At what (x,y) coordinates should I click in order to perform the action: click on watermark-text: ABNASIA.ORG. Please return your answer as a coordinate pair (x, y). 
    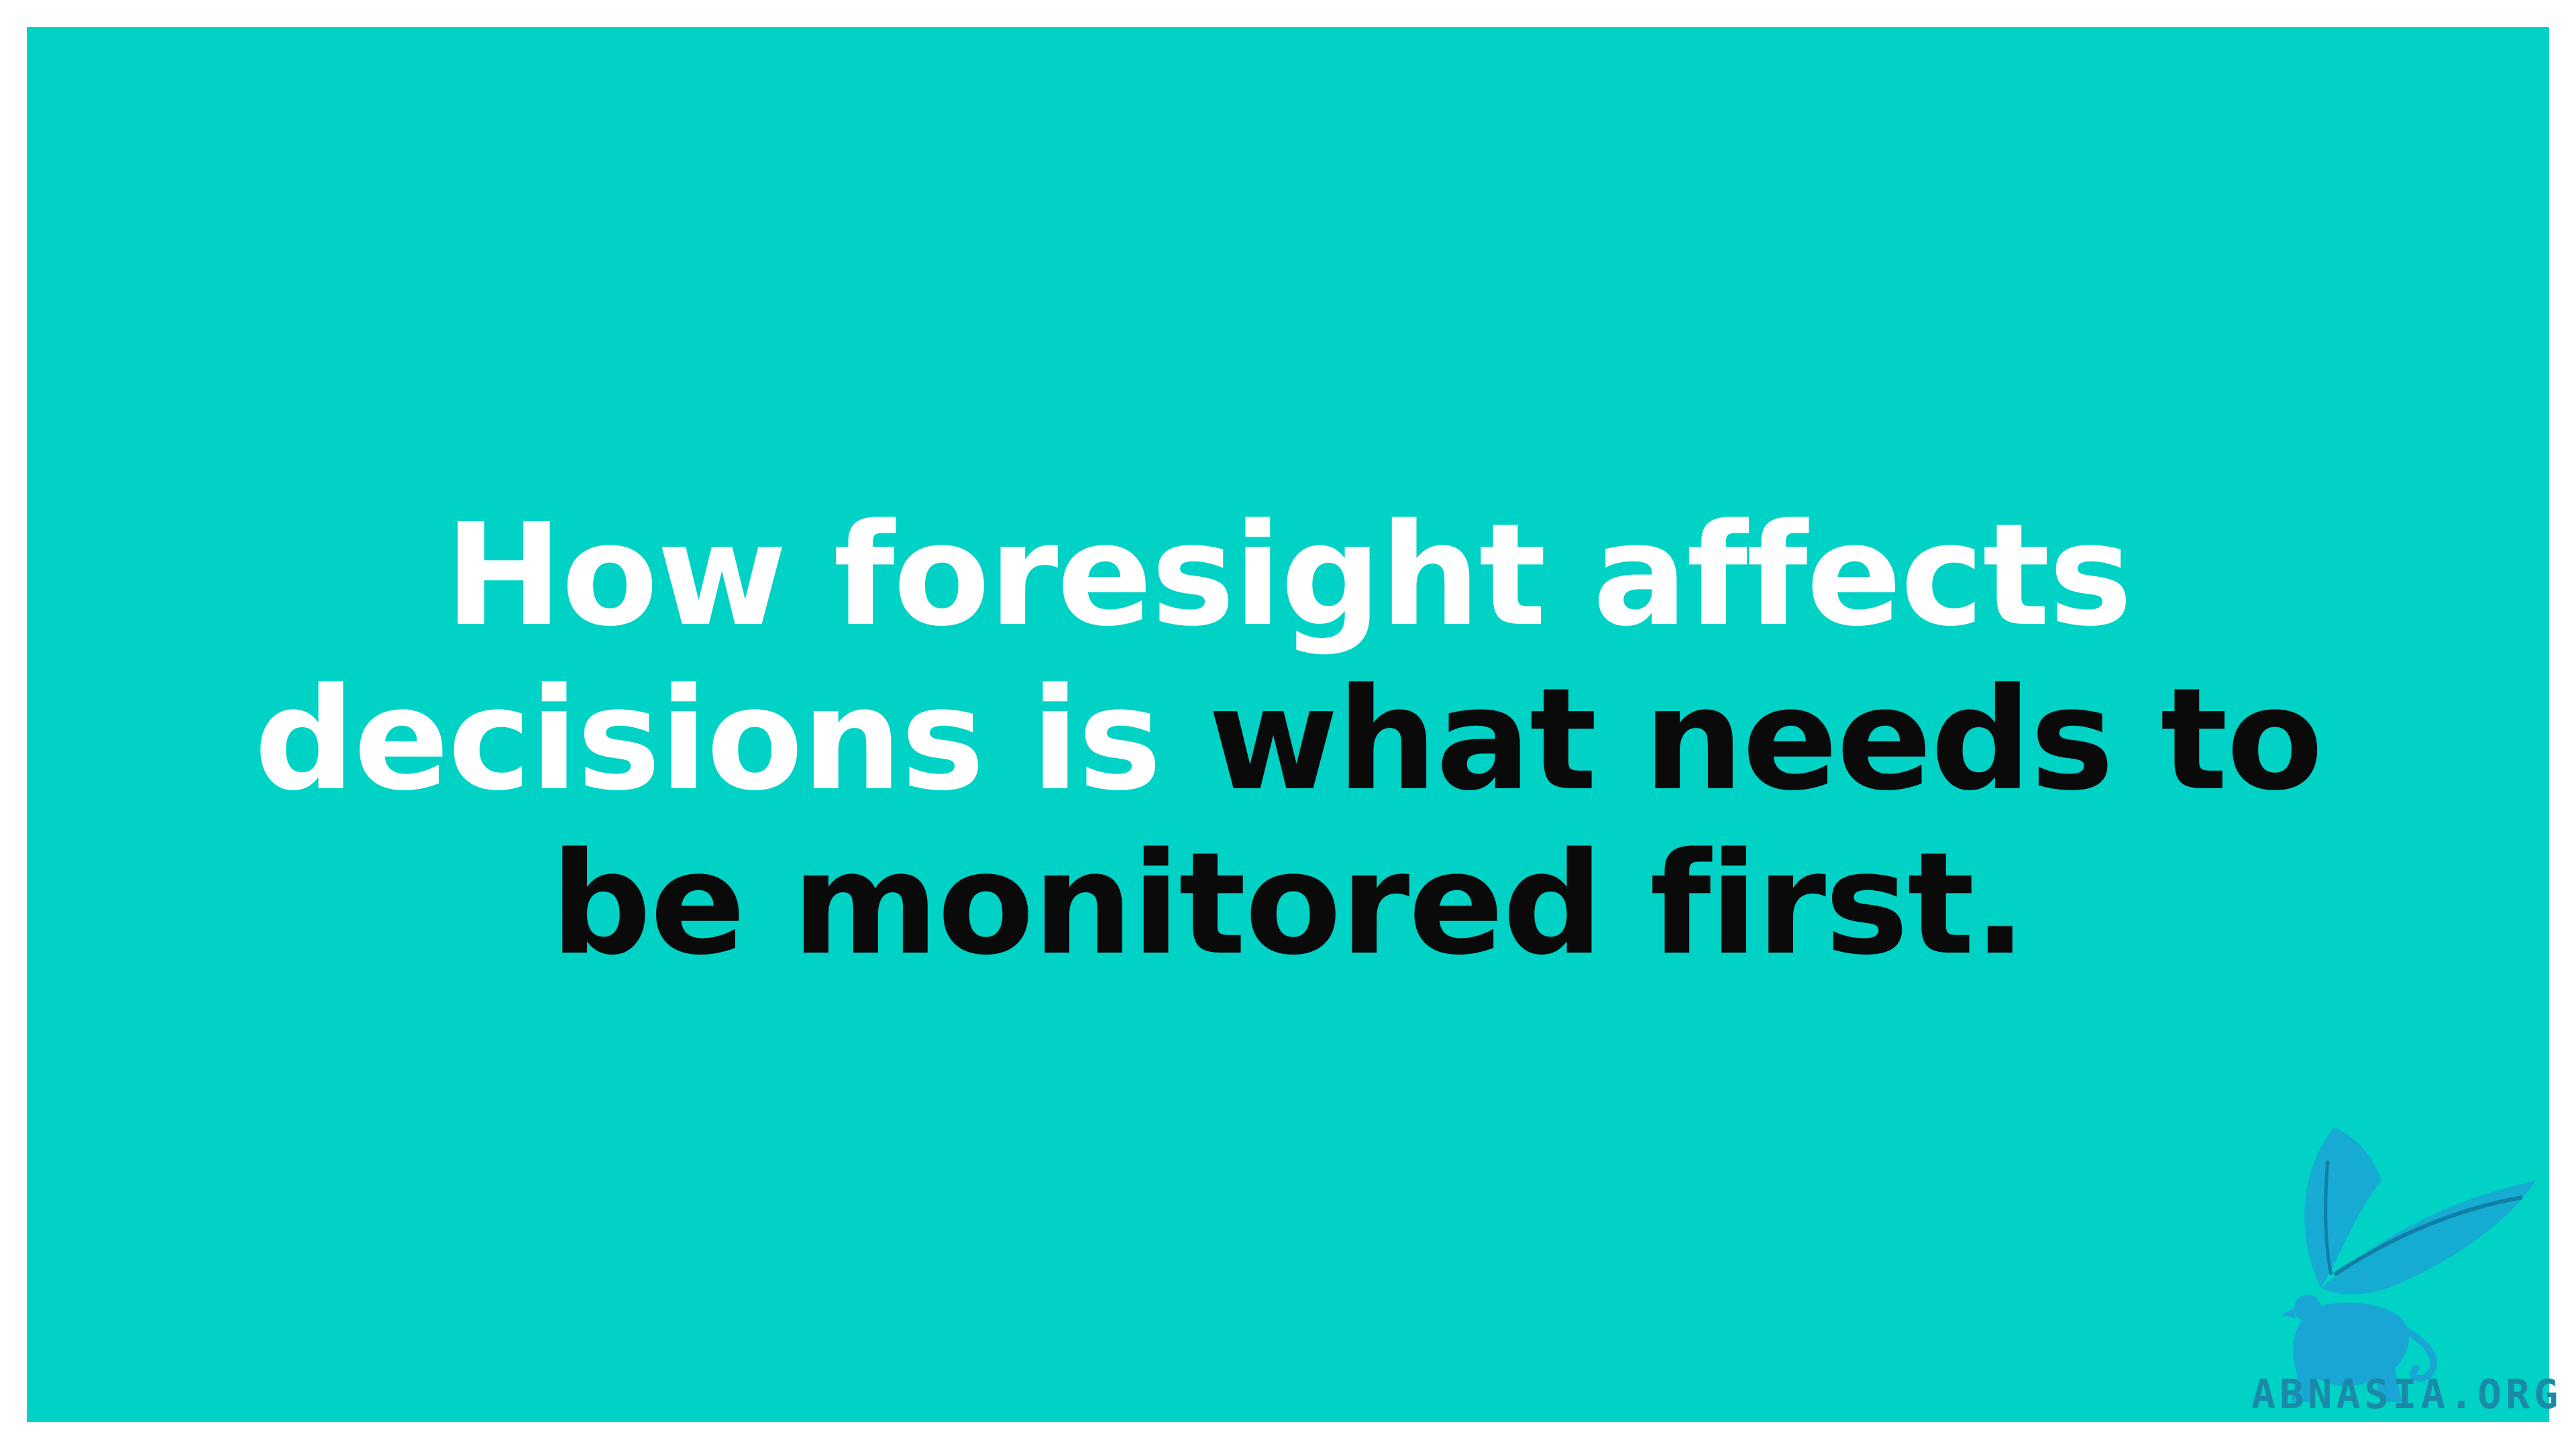
    Looking at the image, I should click on (2407, 1394).